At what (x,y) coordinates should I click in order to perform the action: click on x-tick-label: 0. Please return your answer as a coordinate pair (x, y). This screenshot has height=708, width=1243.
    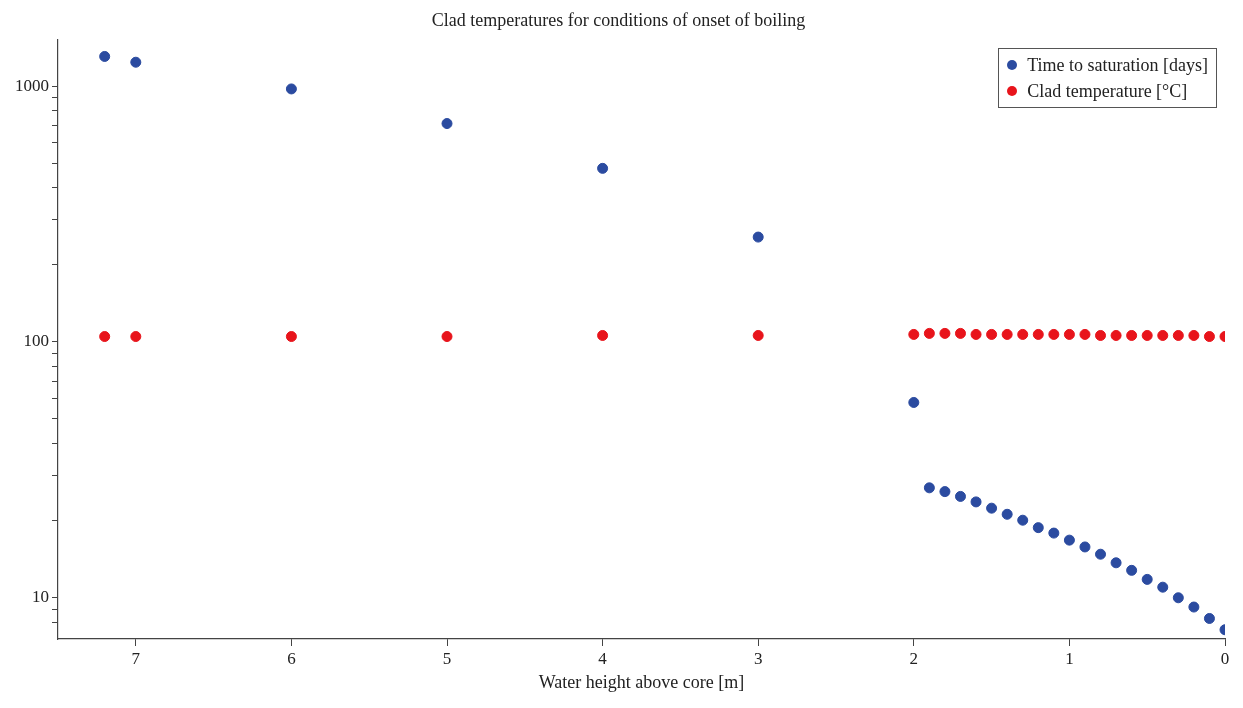
    Looking at the image, I should click on (1225, 658).